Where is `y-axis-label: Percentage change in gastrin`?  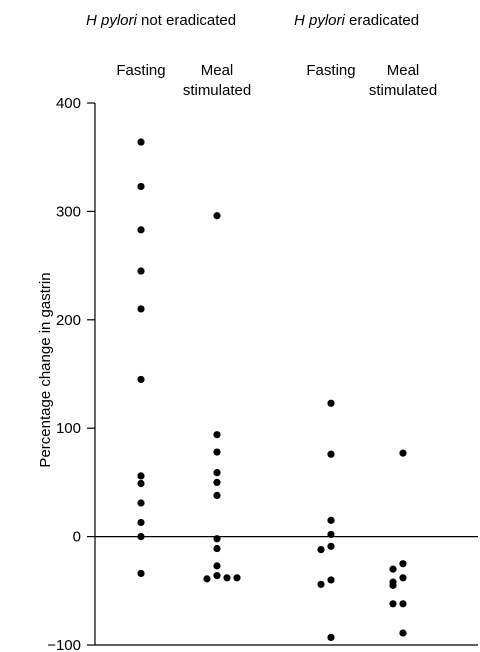
y-axis-label: Percentage change in gastrin is located at coordinates (45, 369).